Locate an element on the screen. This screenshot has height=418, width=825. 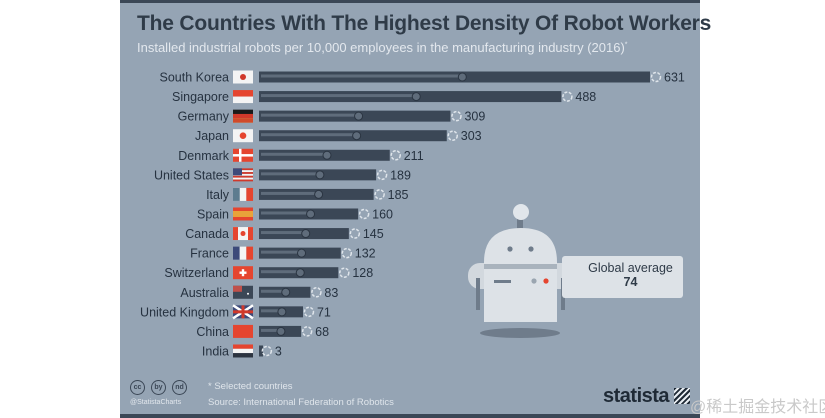
flag-de-icon is located at coordinates (243, 116).